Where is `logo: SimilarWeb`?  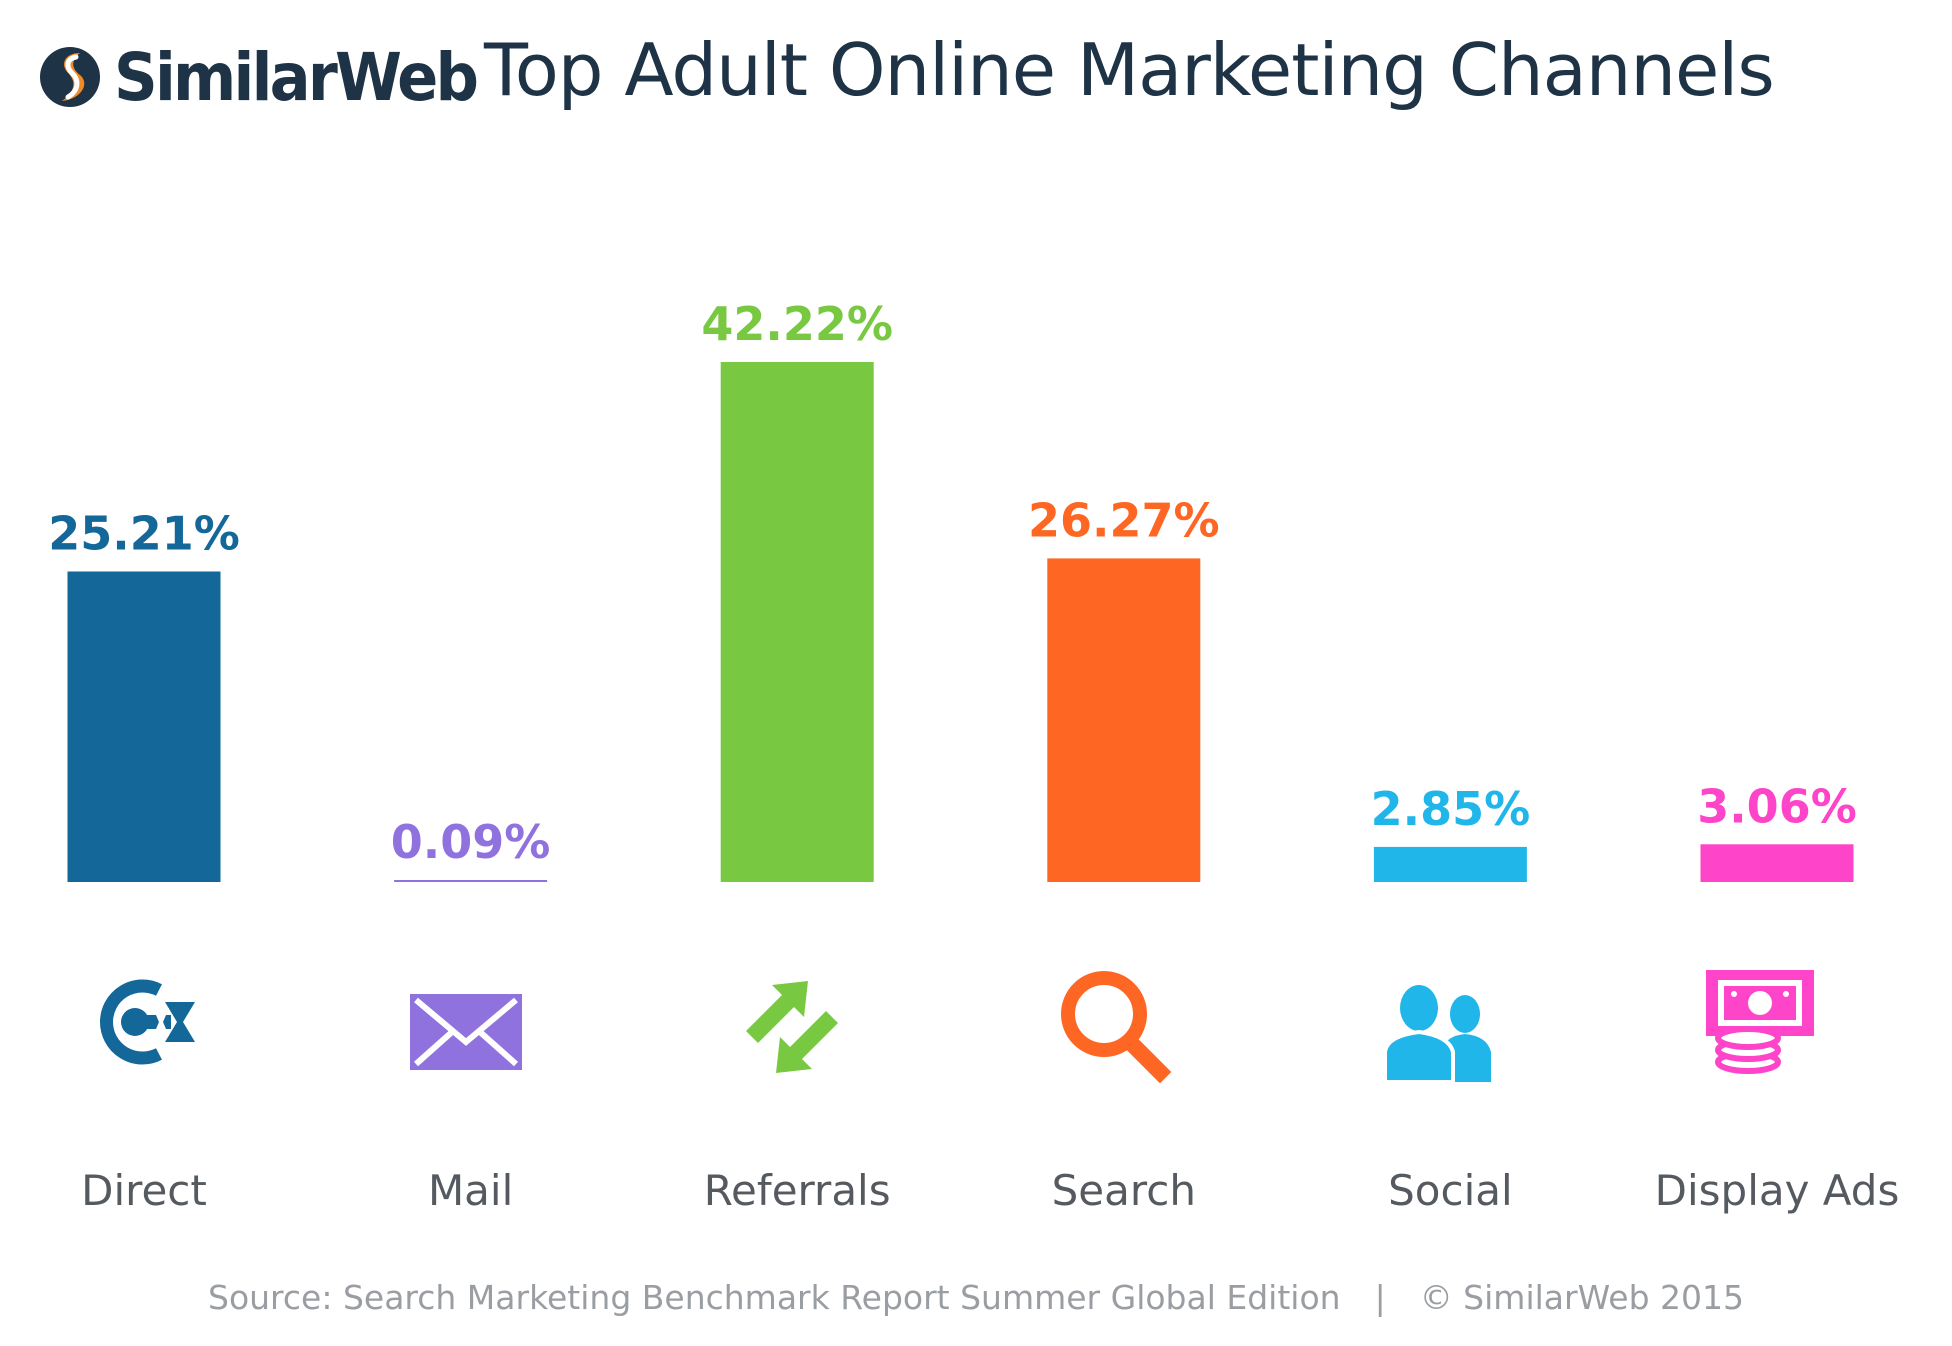
logo: SimilarWeb is located at coordinates (272, 77).